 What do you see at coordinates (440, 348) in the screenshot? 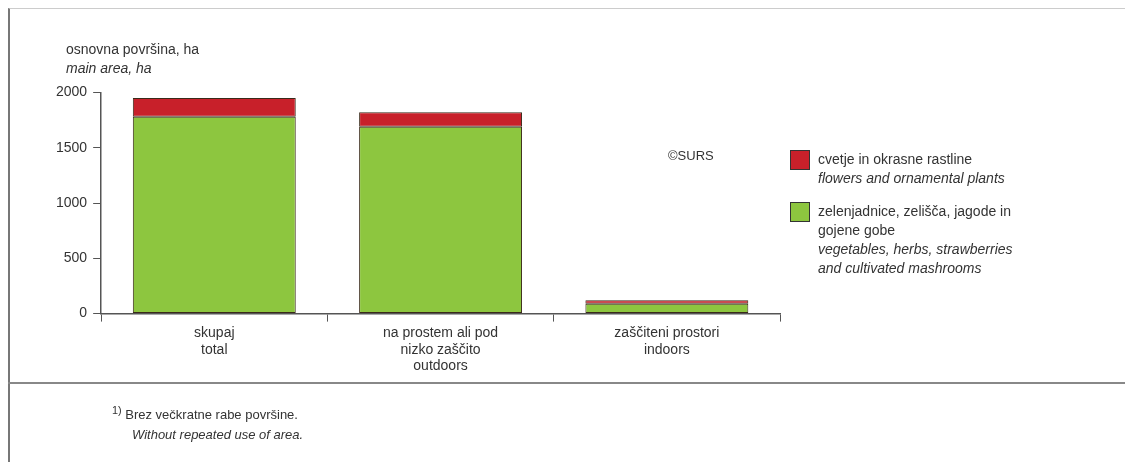
I see `x-tick-label: na prostem ali pod nizko zaščito outdoors` at bounding box center [440, 348].